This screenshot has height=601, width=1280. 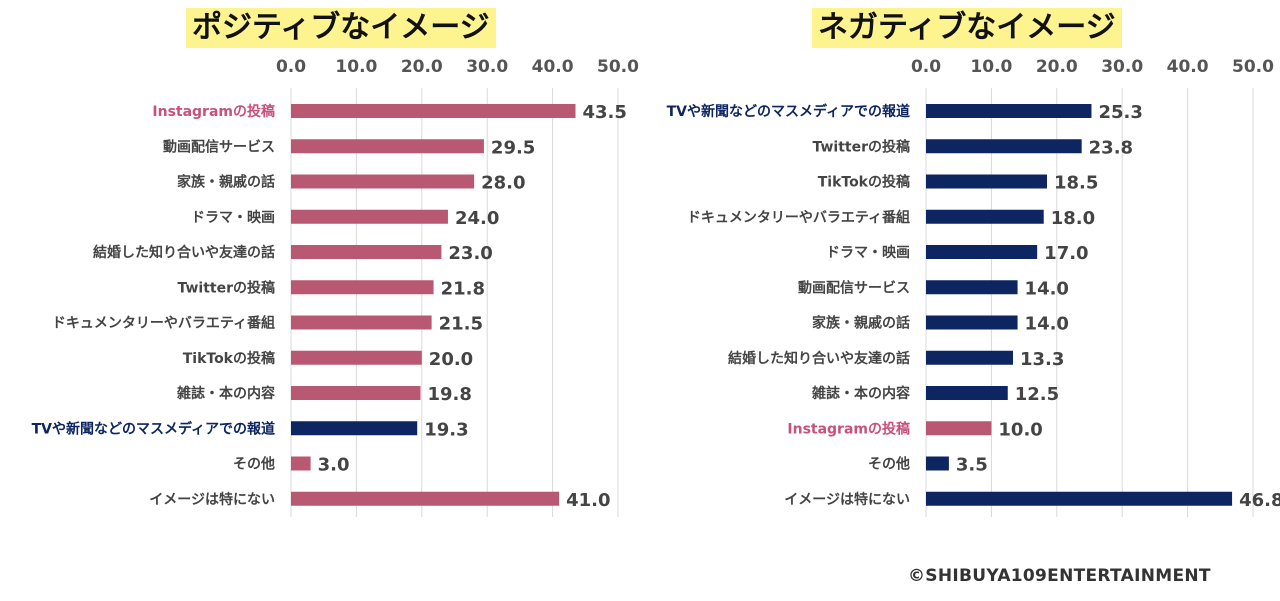 What do you see at coordinates (1020, 429) in the screenshot?
I see `negative-value-label: 10.0` at bounding box center [1020, 429].